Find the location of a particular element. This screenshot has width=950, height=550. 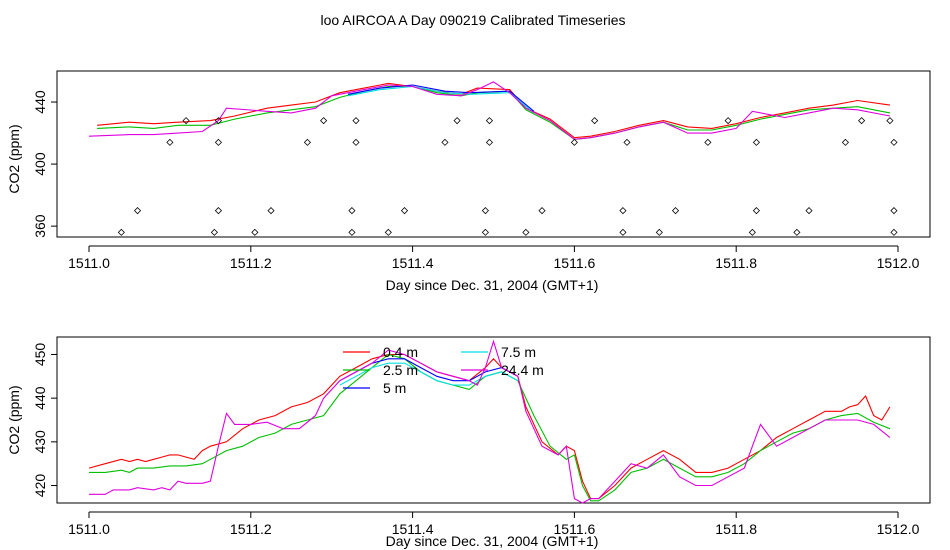

chart-2-y-tick-label: 450 is located at coordinates (40, 355).